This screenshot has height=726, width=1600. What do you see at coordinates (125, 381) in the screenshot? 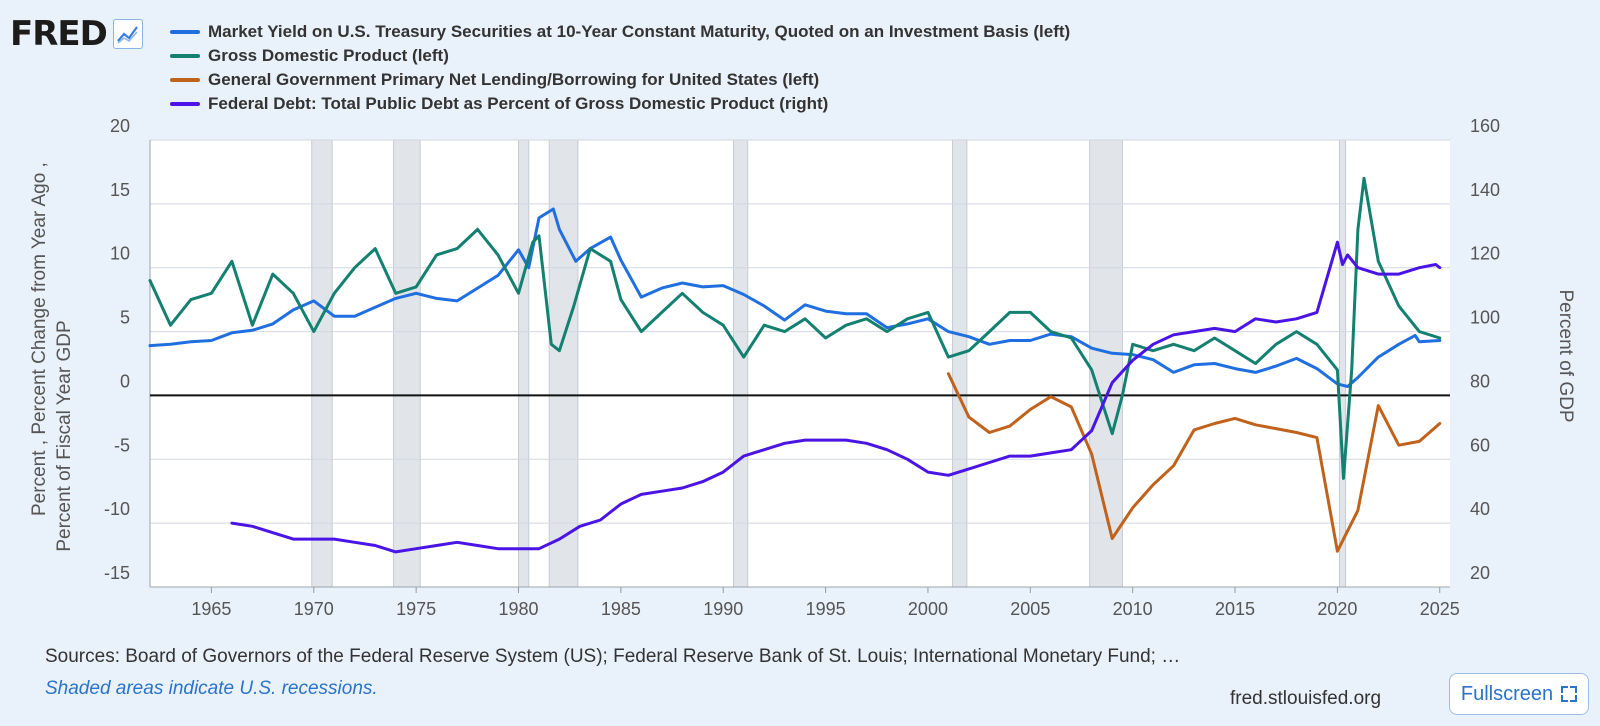
I see `left-tick-label: 0` at bounding box center [125, 381].